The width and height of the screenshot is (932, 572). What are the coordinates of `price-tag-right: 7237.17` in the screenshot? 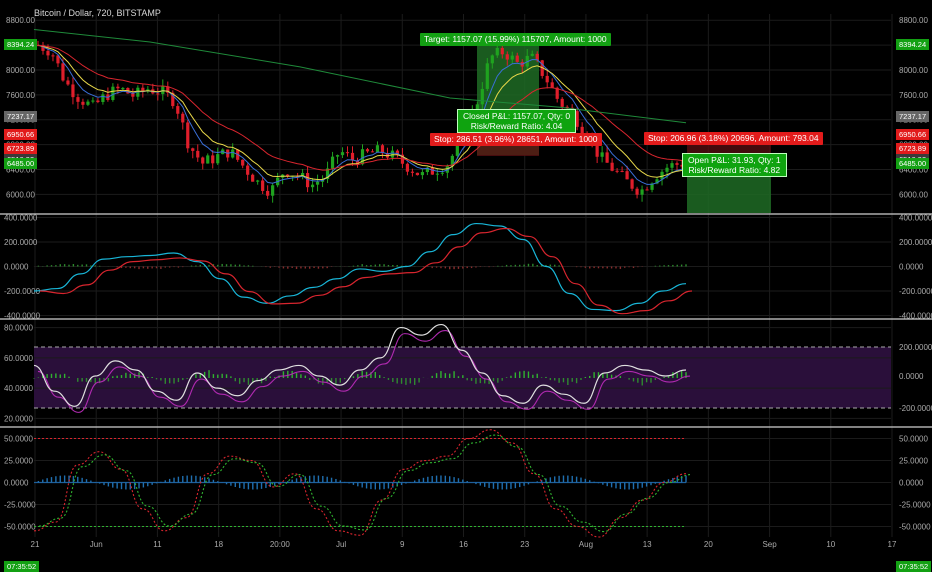 It's located at (913, 117).